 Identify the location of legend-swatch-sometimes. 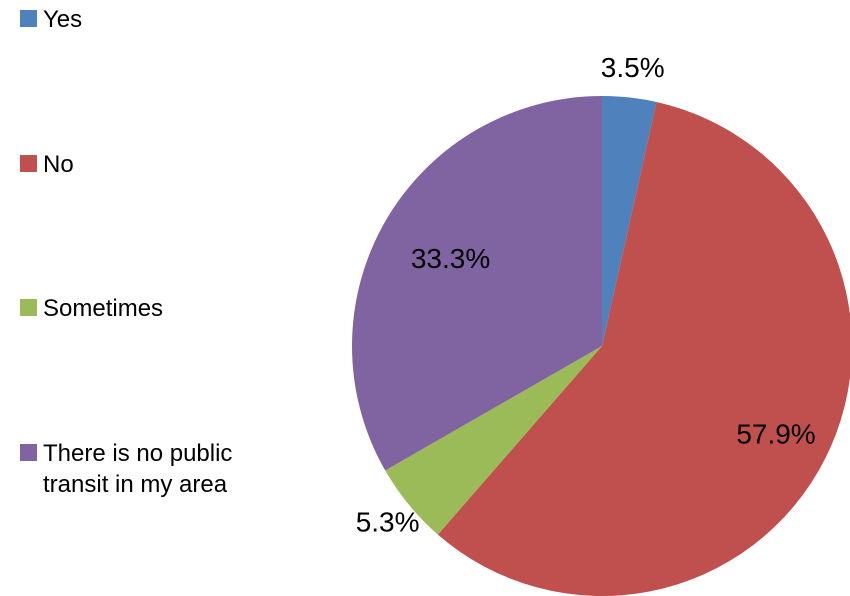
(28, 307).